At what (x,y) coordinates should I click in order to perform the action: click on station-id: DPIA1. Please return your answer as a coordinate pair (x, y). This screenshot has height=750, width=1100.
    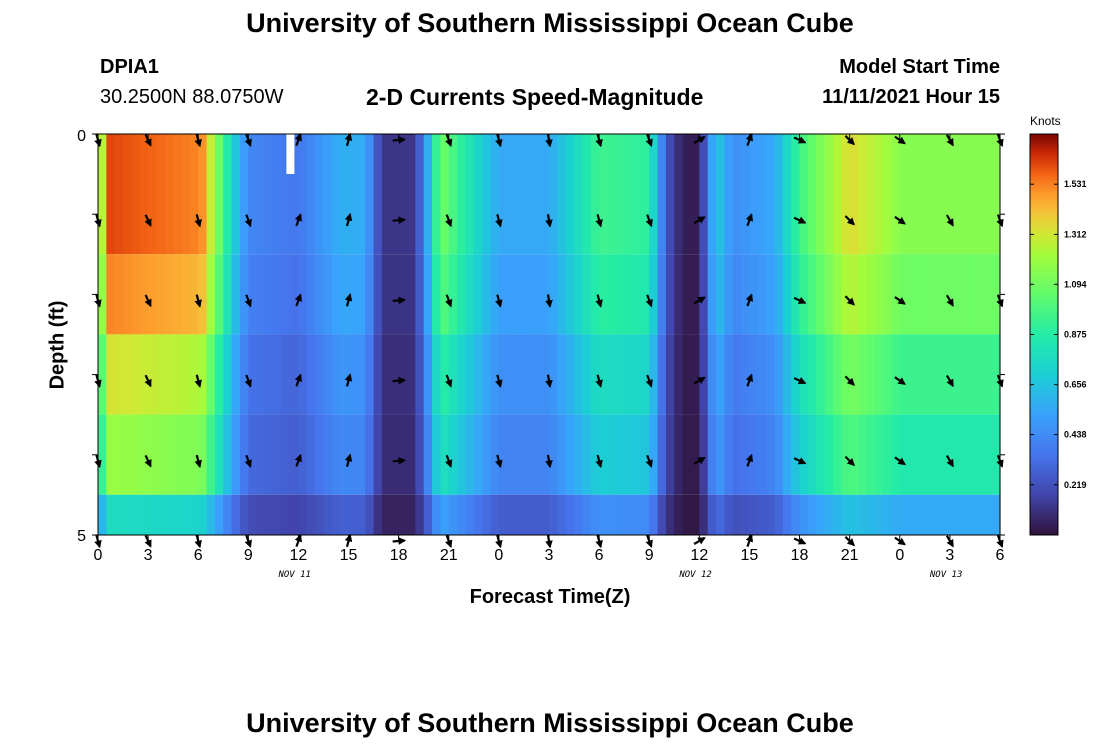
    Looking at the image, I should click on (129, 67).